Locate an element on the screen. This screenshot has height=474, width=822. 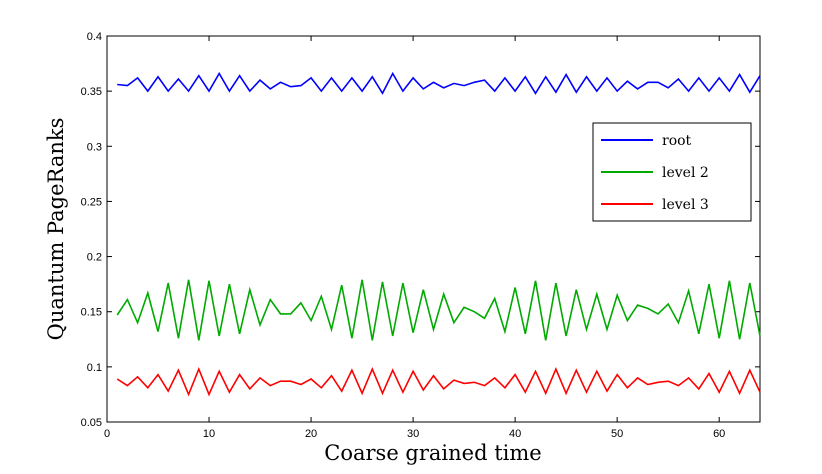
legend: root level 2 level 3 is located at coordinates (672, 172).